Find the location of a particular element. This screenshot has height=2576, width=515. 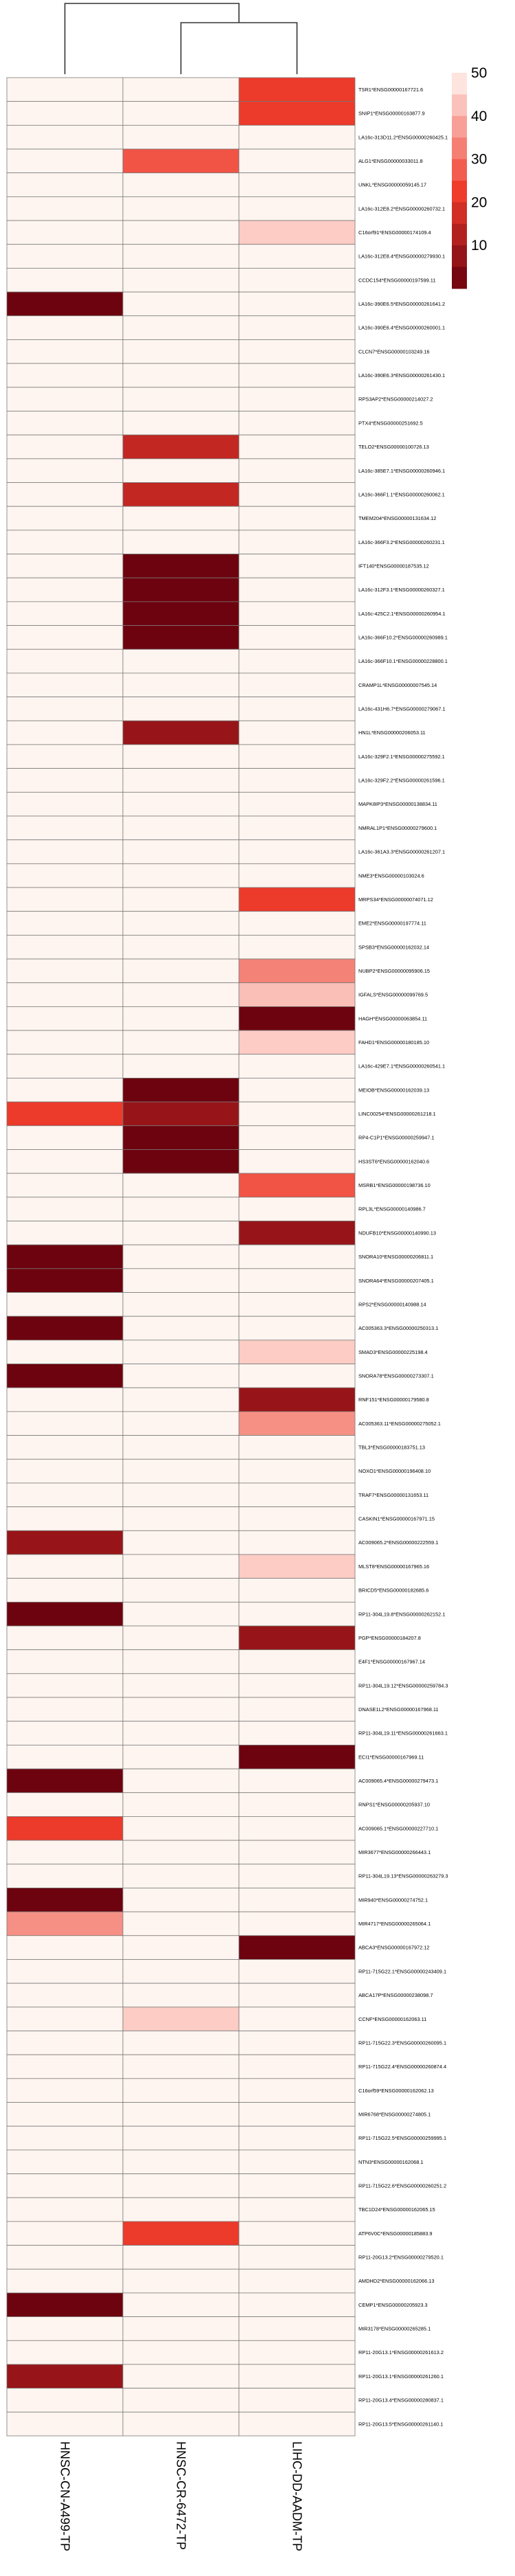

row-label: FAHD1*ENSG00000180185.10 is located at coordinates (393, 1042).